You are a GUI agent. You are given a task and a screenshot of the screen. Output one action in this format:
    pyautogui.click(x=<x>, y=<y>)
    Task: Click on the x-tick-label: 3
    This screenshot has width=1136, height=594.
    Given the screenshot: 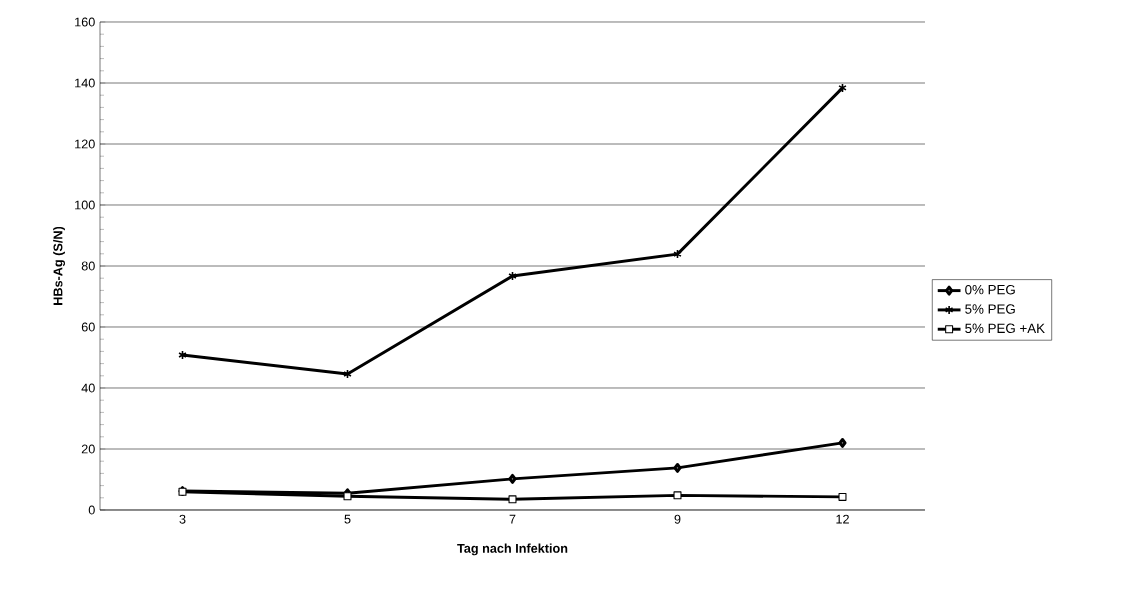 What is the action you would take?
    pyautogui.click(x=182, y=519)
    